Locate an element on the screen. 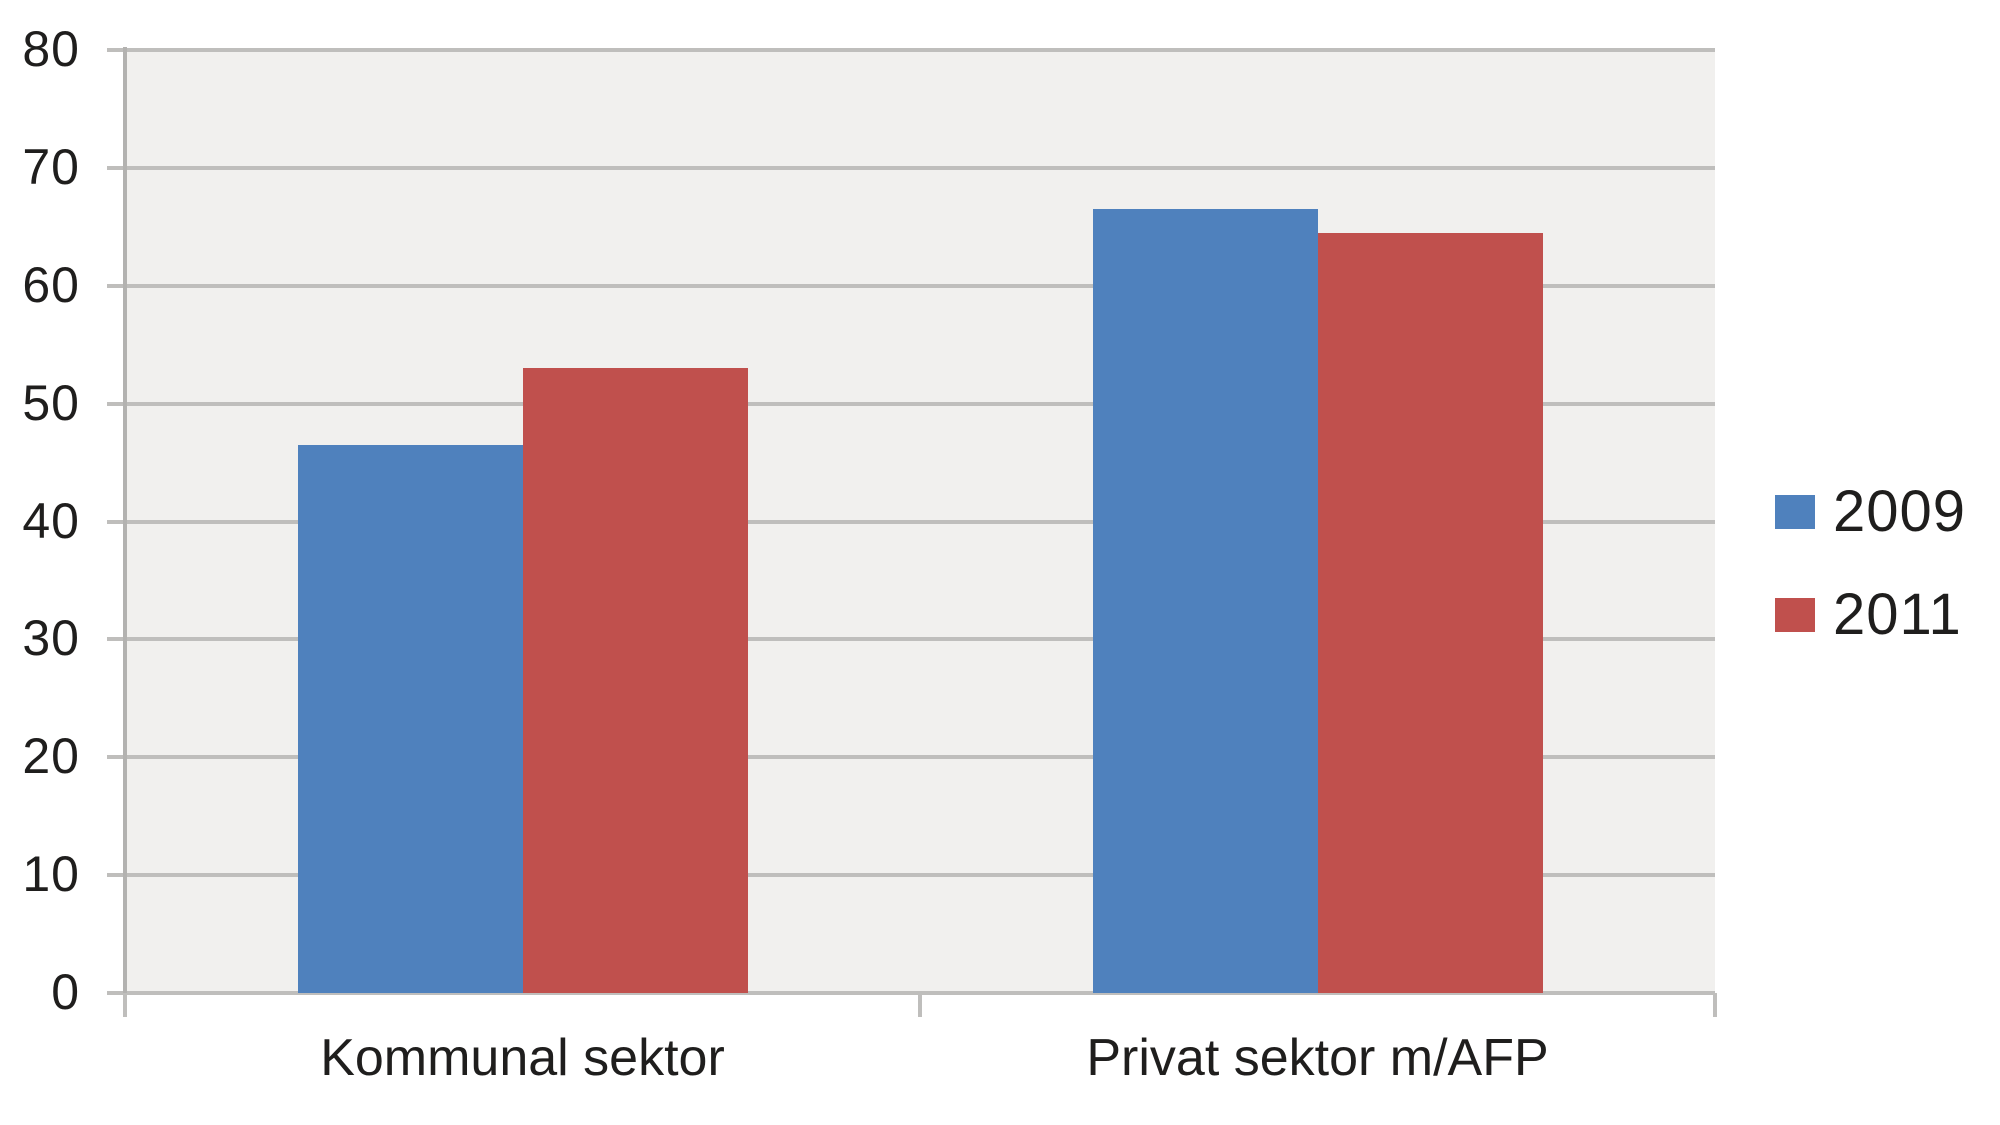 The height and width of the screenshot is (1125, 2000). bar-2011-kommunal-sektor is located at coordinates (635, 680).